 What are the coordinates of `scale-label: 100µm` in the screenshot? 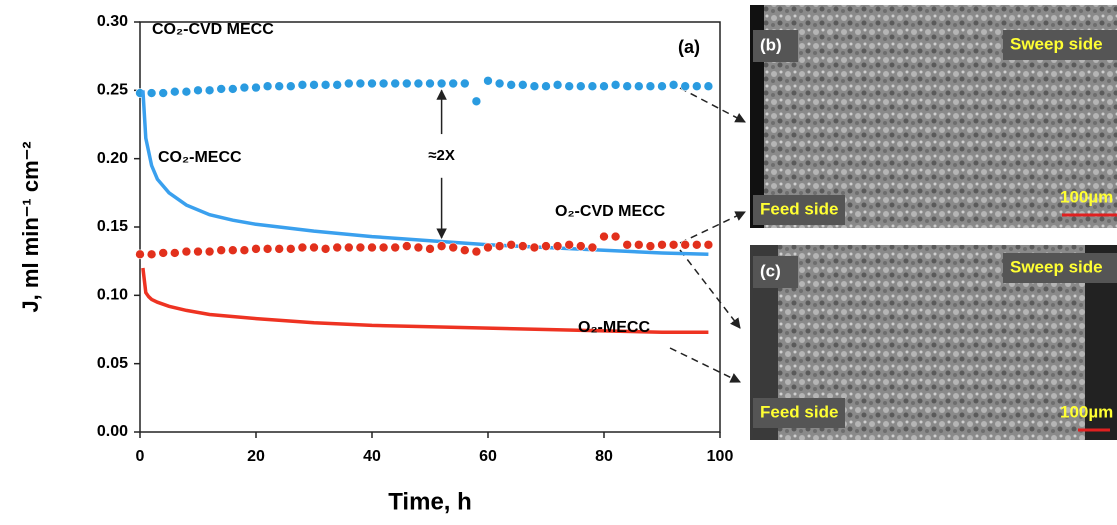 It's located at (1086, 411).